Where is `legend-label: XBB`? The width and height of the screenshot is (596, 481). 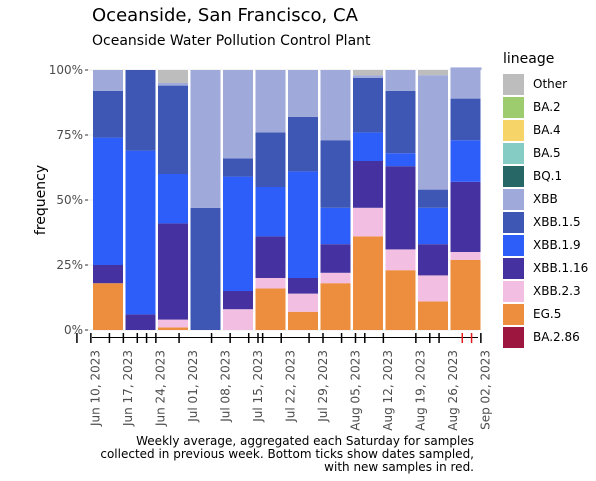 legend-label: XBB is located at coordinates (545, 199).